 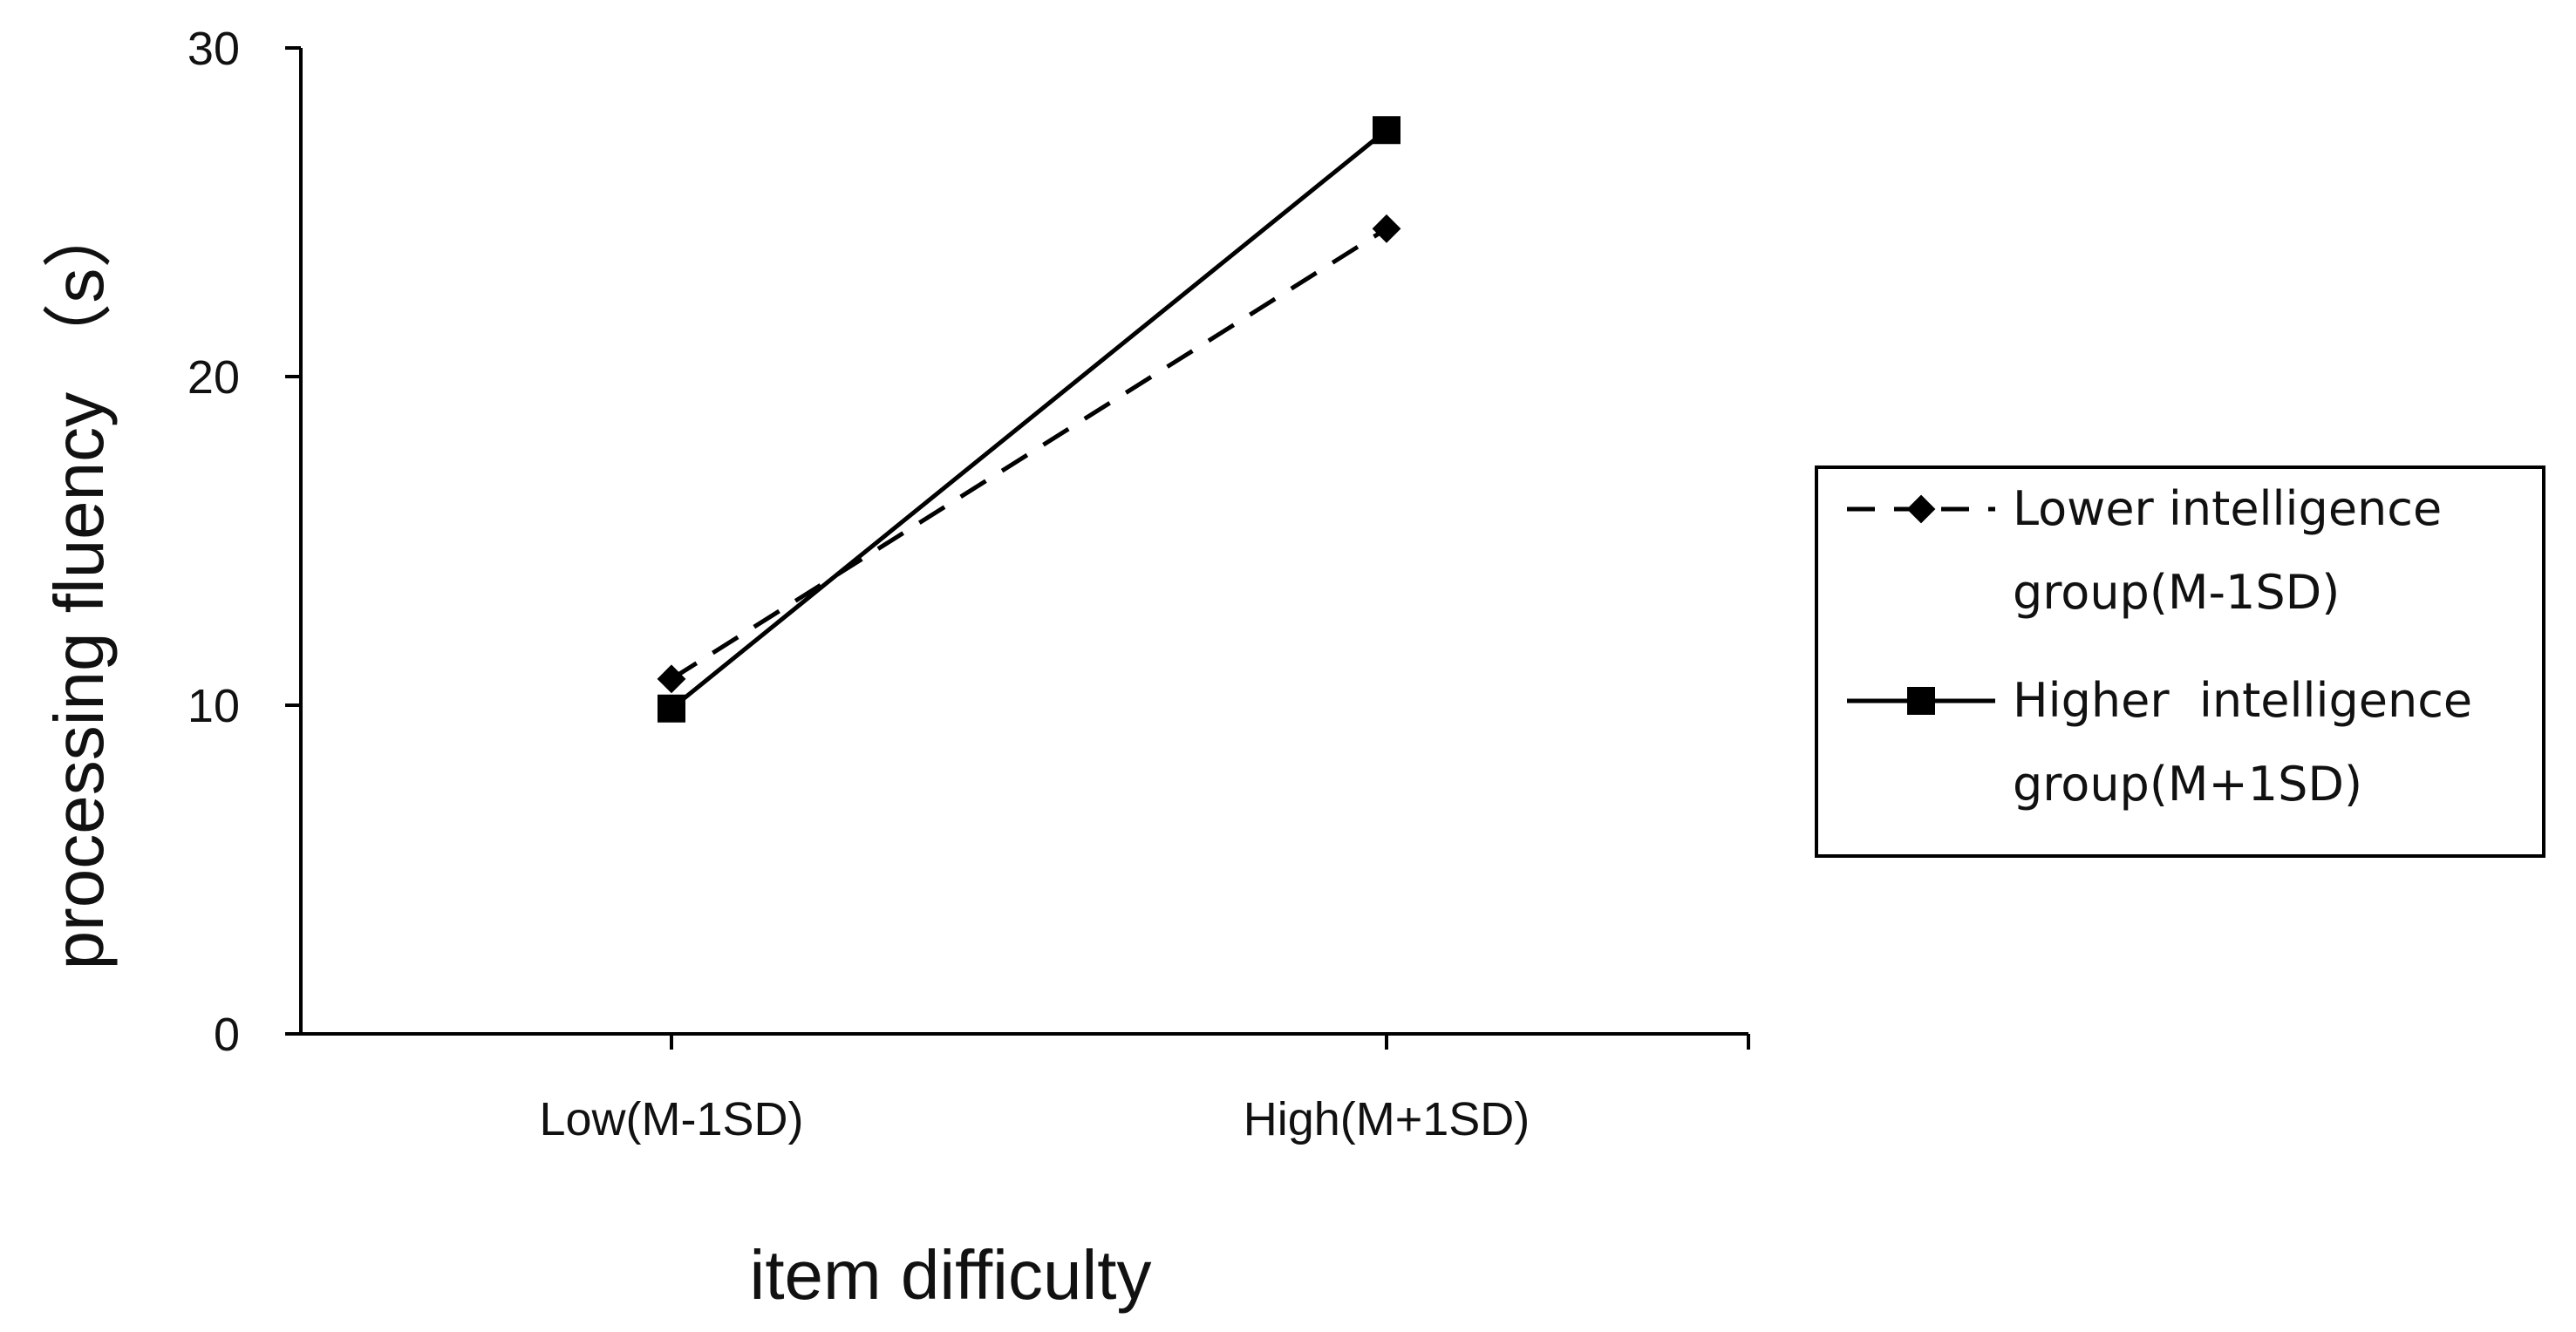 I want to click on series-layer, so click(x=1029, y=419).